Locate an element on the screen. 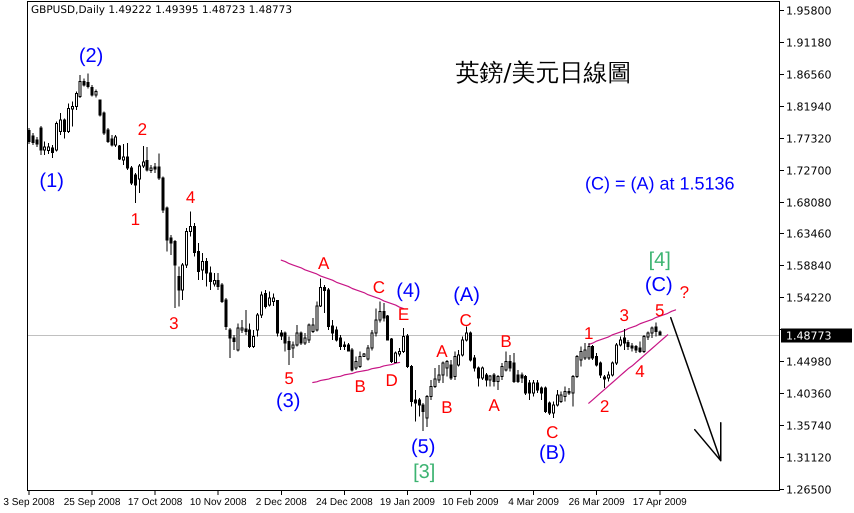 The height and width of the screenshot is (513, 854). x-tick-label: 17 Oct 2008 is located at coordinates (155, 502).